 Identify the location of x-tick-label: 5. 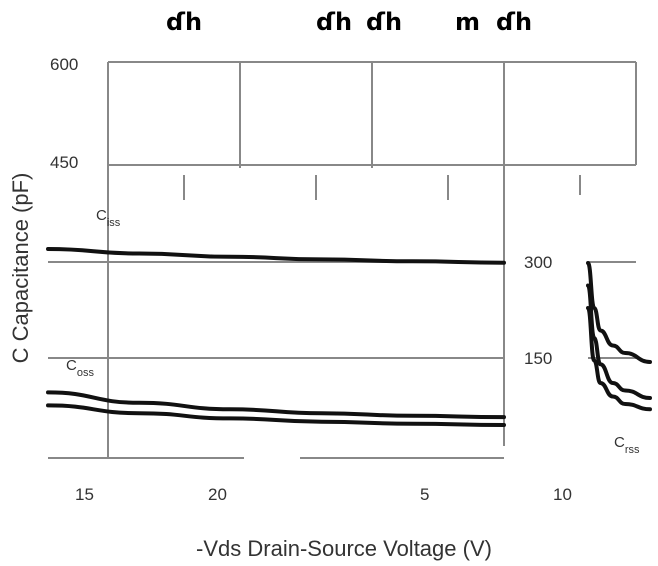
(424, 494).